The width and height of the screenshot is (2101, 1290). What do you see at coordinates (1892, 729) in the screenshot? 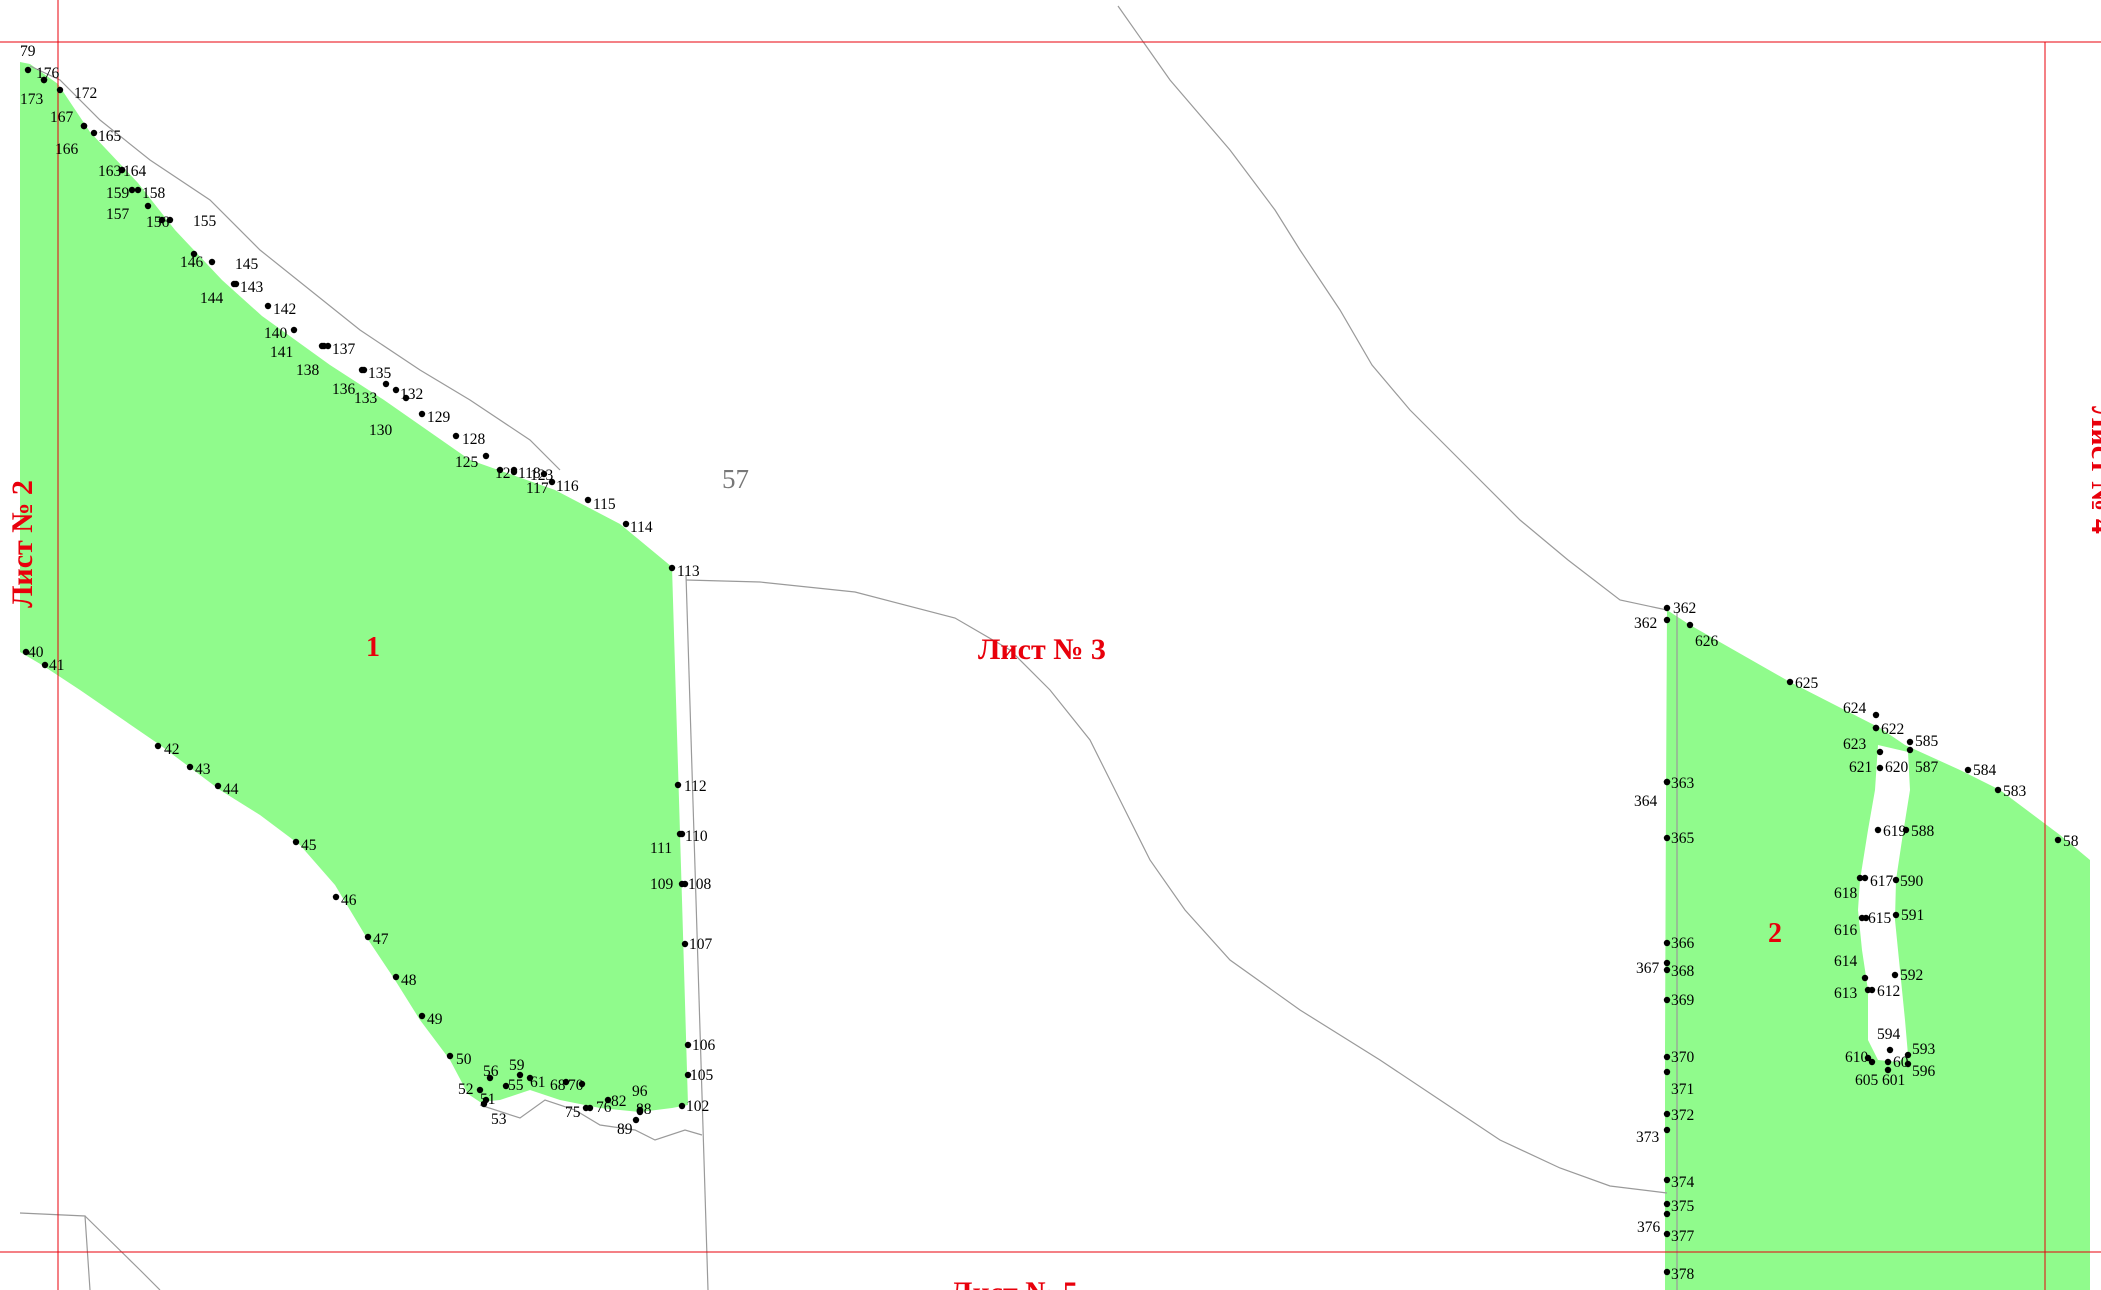
I see `point-label-622: 622` at bounding box center [1892, 729].